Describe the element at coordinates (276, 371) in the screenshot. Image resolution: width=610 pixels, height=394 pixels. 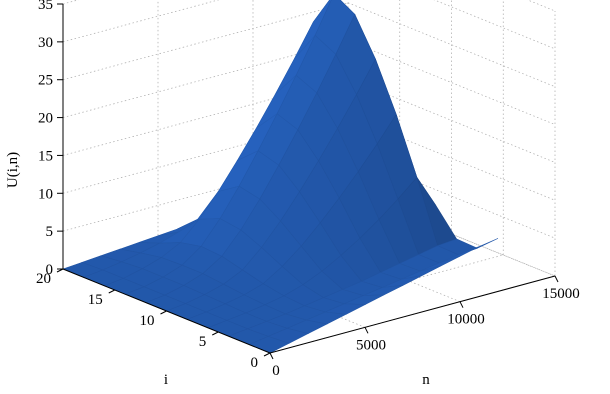
I see `x-tick-label: 0` at that location.